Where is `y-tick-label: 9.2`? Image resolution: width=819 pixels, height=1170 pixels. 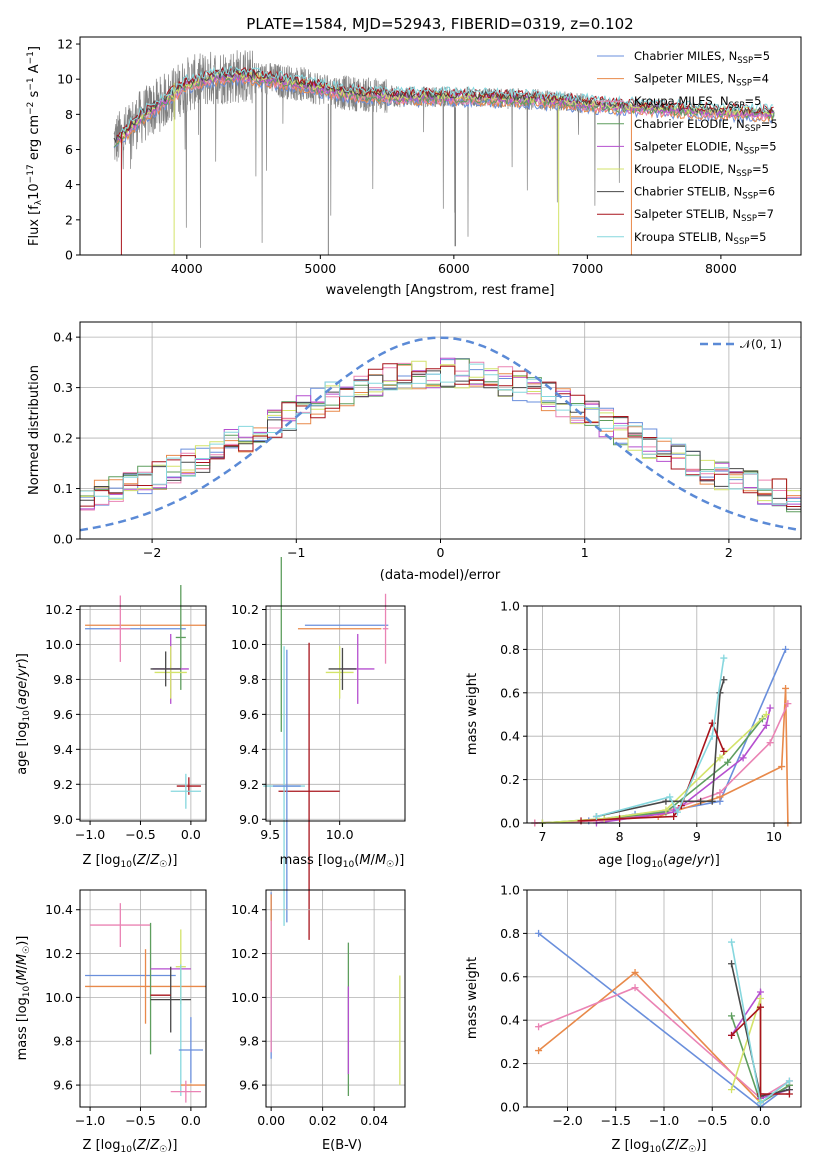 y-tick-label: 9.2 is located at coordinates (249, 784).